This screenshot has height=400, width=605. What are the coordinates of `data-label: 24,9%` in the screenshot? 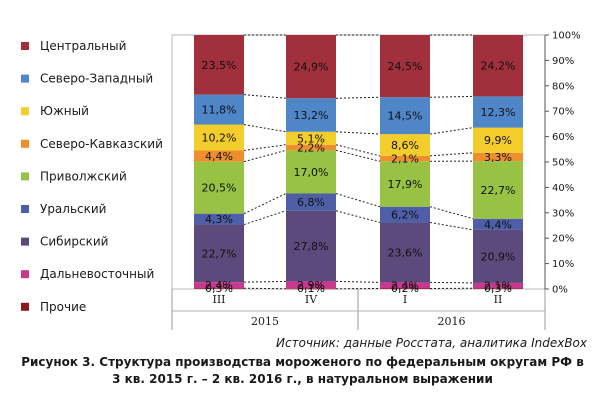 It's located at (311, 67).